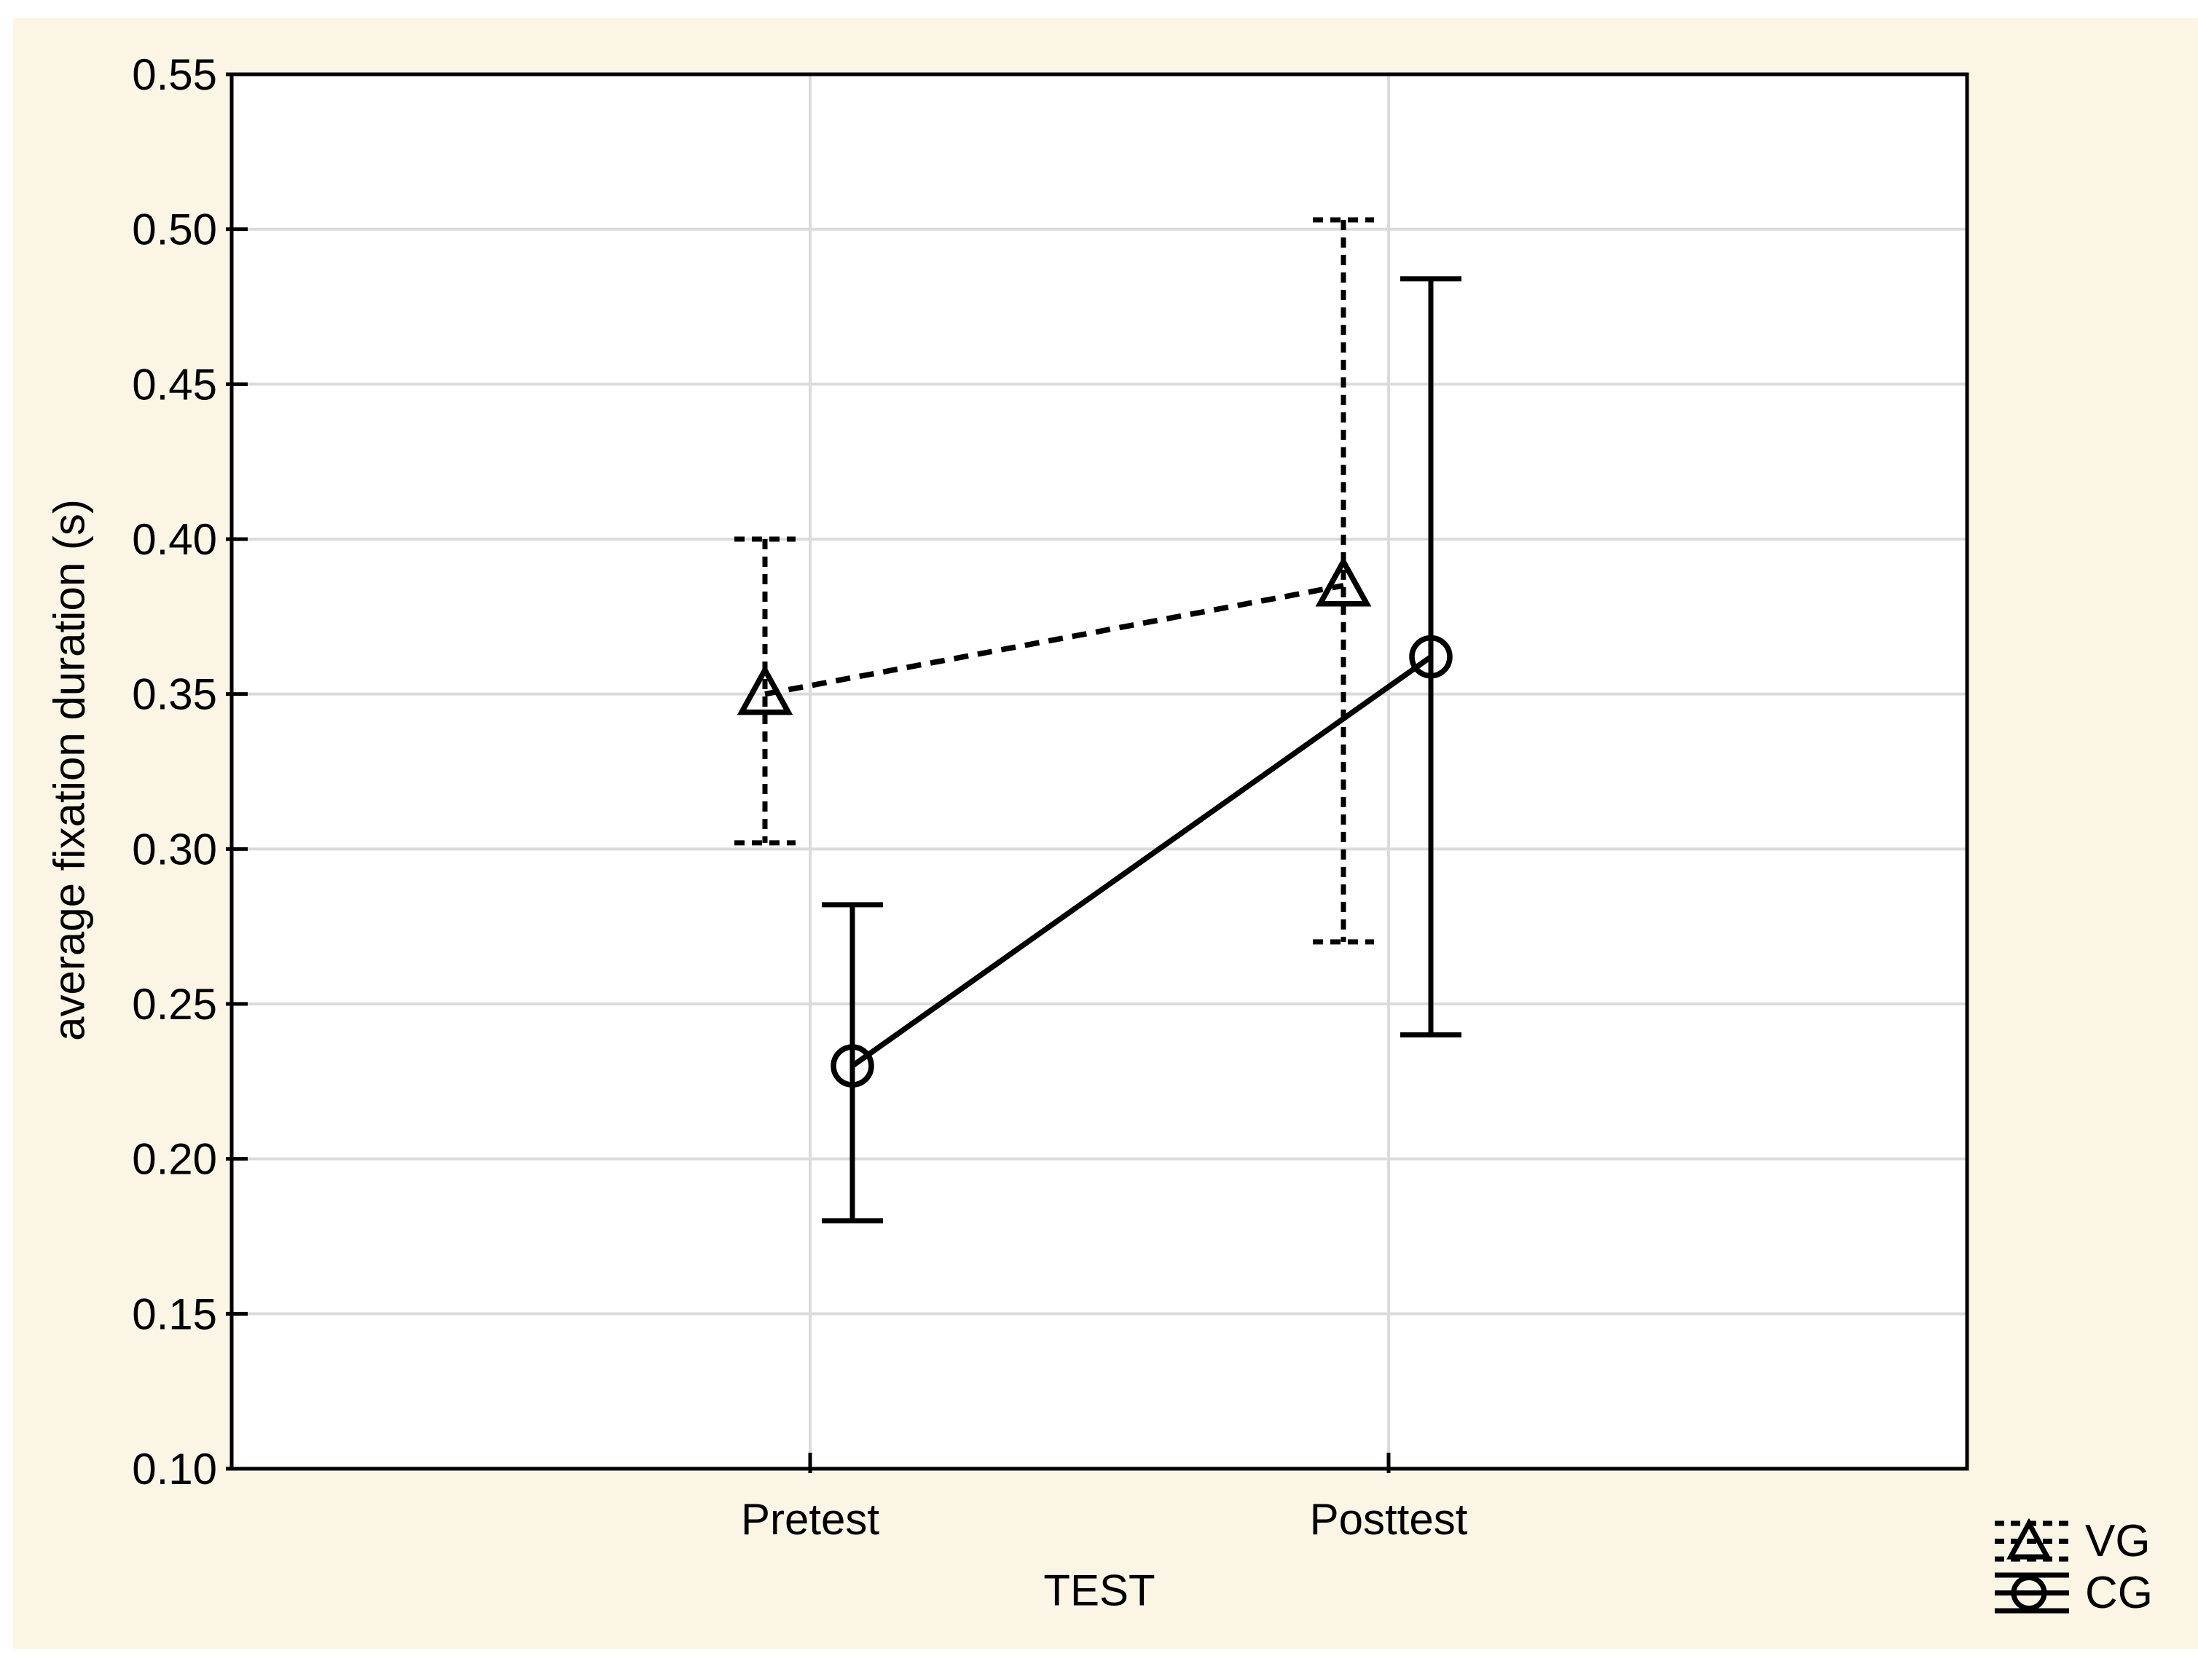 The height and width of the screenshot is (1680, 2198). I want to click on y-tick-label: 0.30, so click(174, 850).